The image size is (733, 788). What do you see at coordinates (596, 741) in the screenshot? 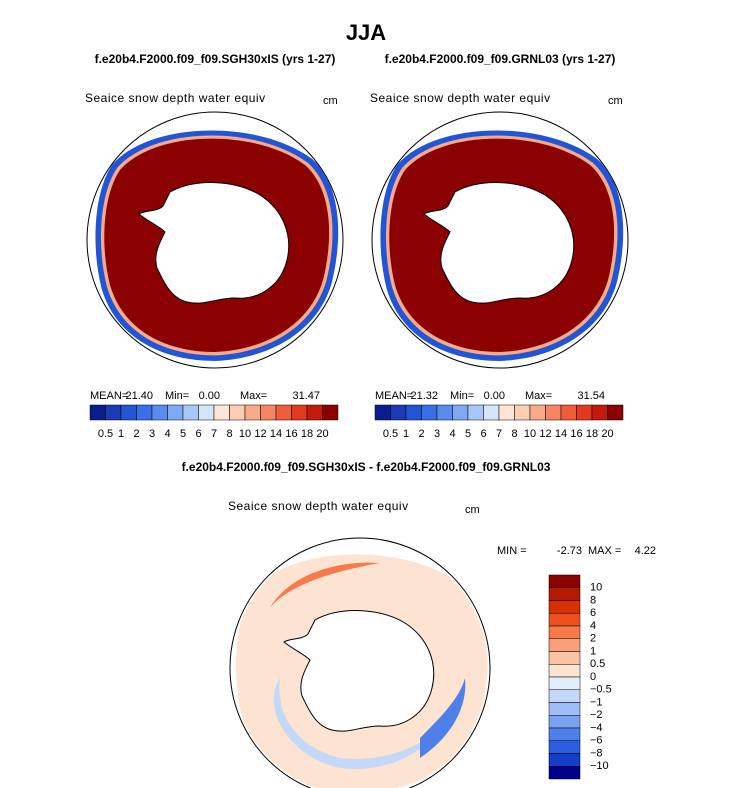
I see `colorbar-label: −6` at bounding box center [596, 741].